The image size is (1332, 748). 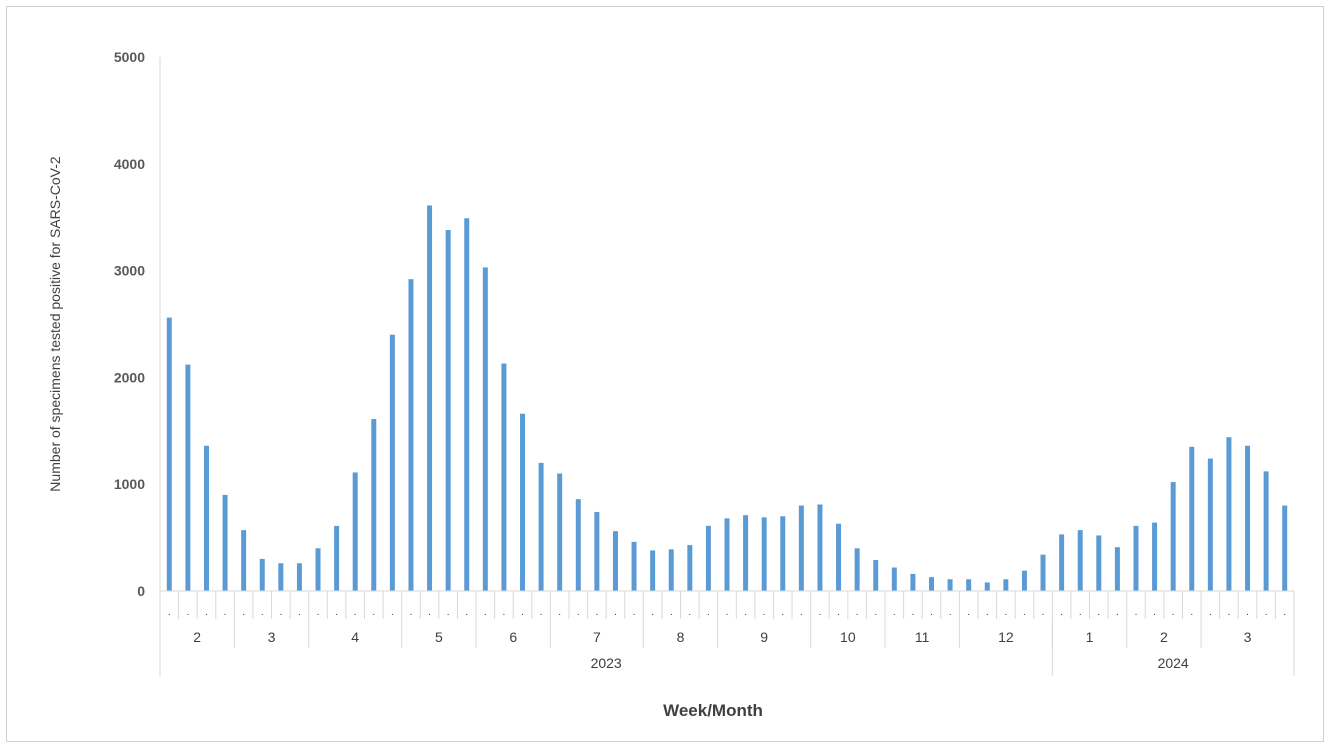 What do you see at coordinates (848, 637) in the screenshot?
I see `month-label: 10` at bounding box center [848, 637].